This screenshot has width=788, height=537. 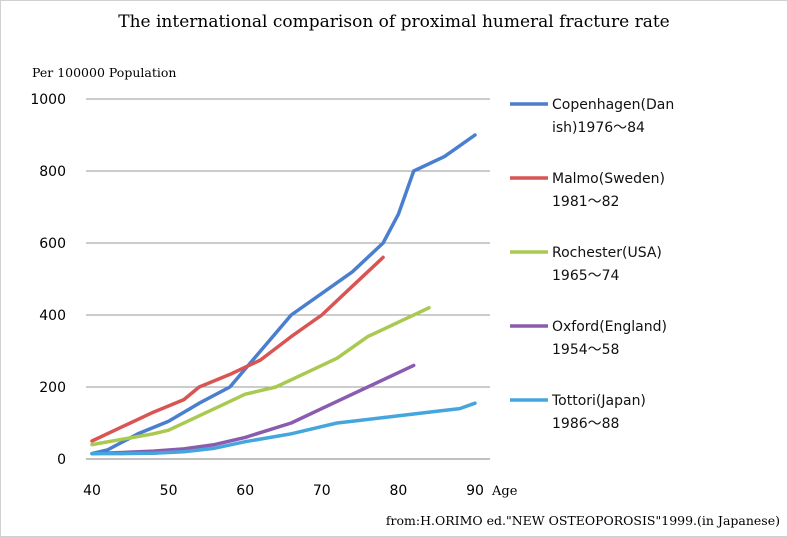 I want to click on x-tick-label: 90, so click(x=475, y=491).